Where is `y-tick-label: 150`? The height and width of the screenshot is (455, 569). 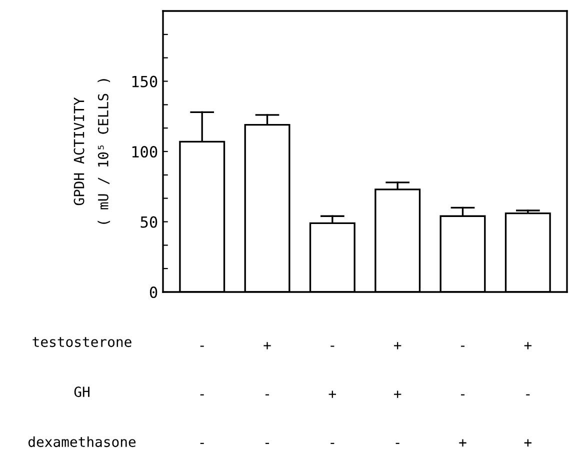 y-tick-label: 150 is located at coordinates (145, 82).